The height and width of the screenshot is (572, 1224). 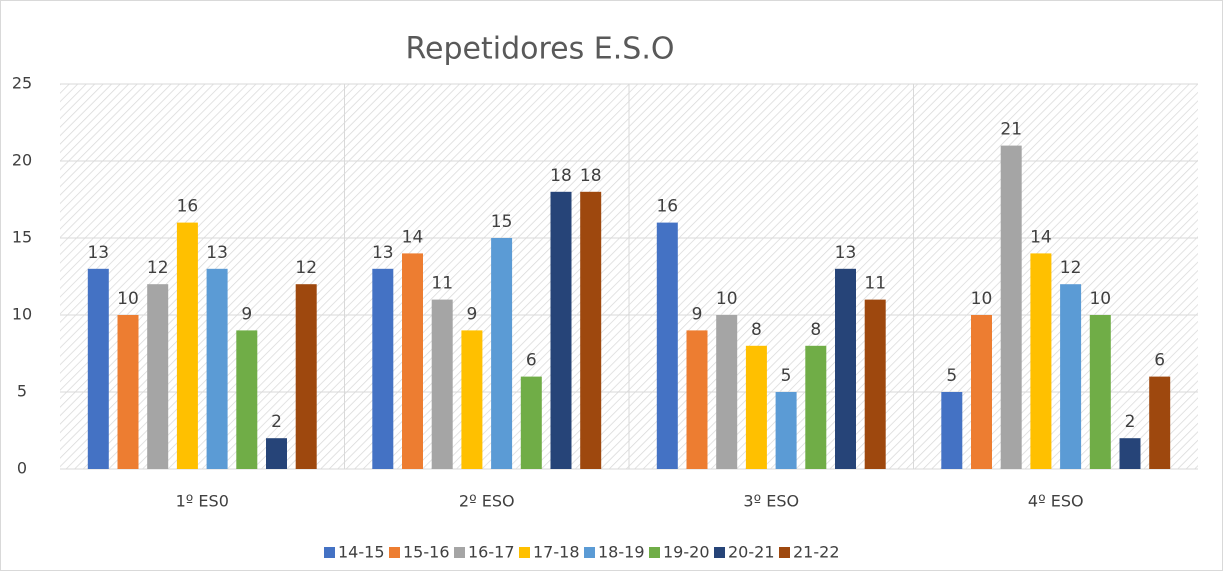 I want to click on x-tick-label: 2º ESO, so click(x=487, y=501).